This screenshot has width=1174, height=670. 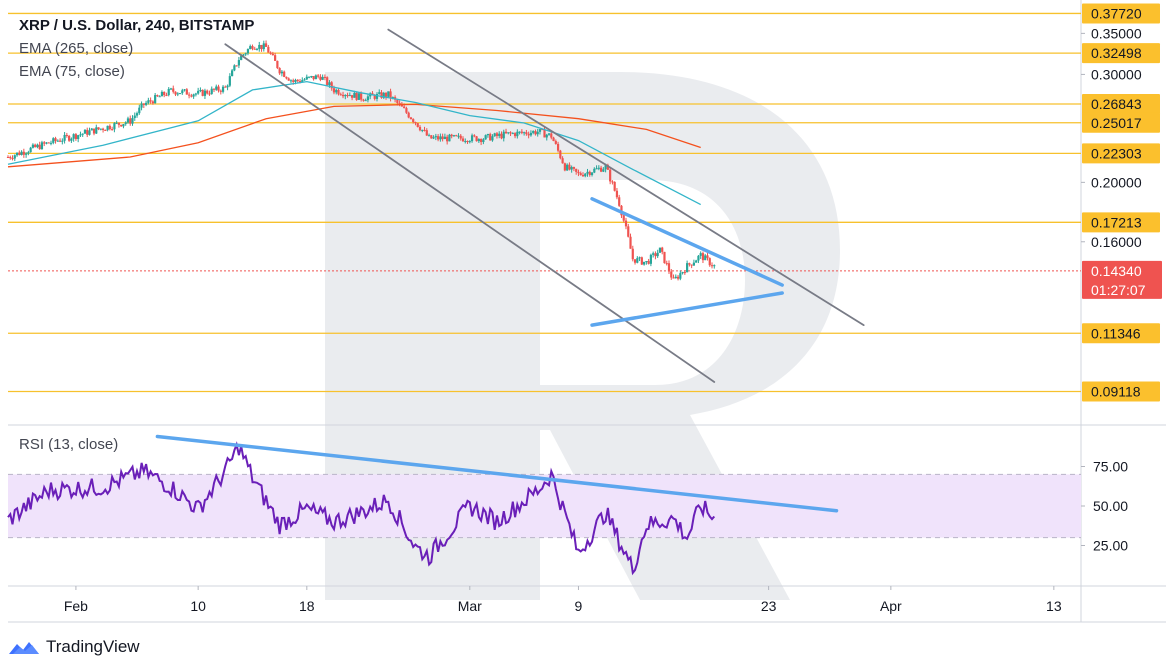 I want to click on rsi-trend-line, so click(x=497, y=473).